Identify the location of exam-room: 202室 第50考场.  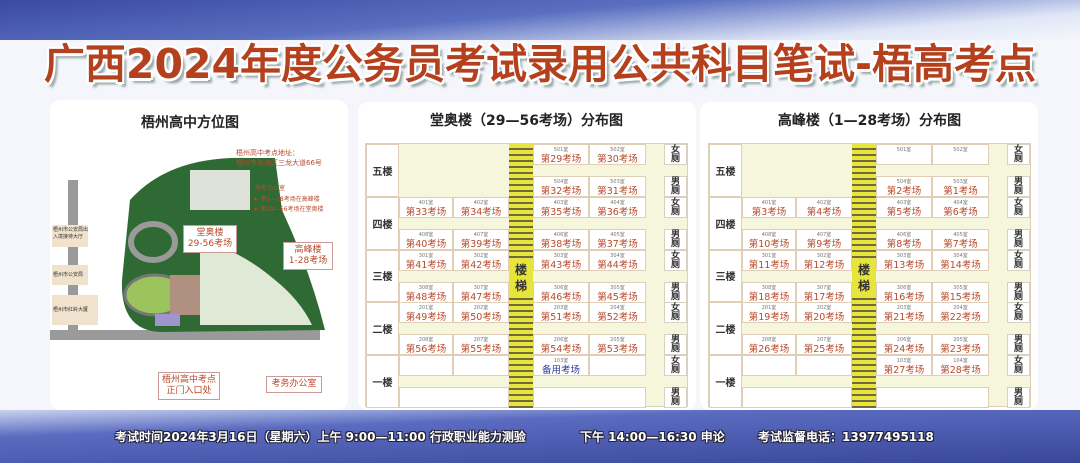
(481, 313).